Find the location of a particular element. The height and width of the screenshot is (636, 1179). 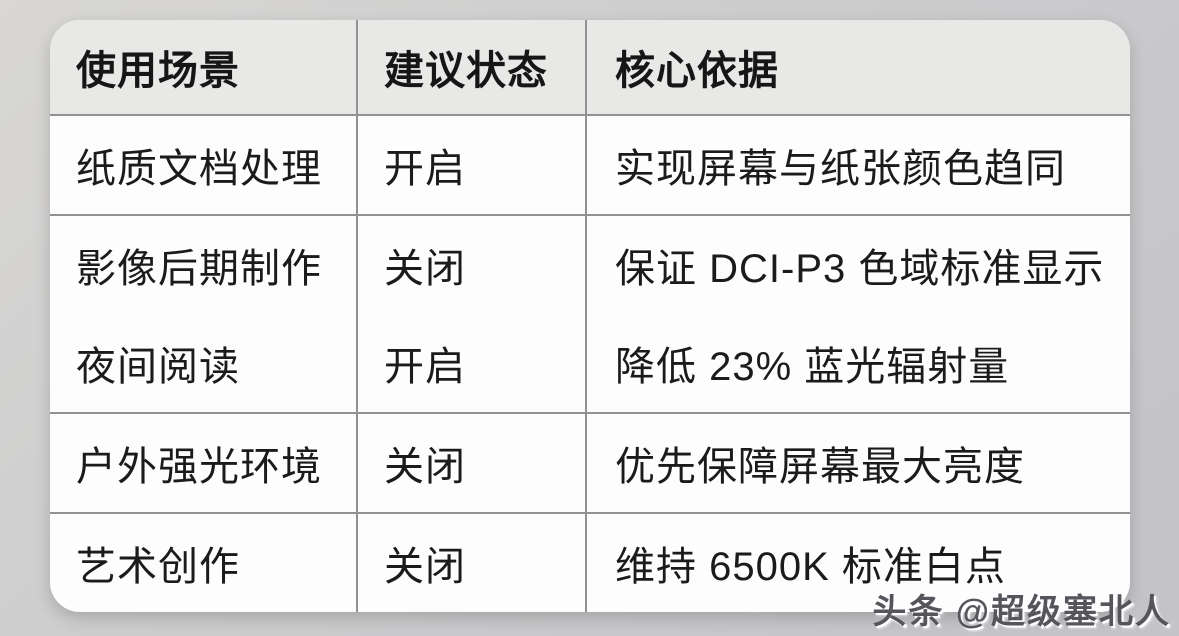

table-row-paper-documents: 纸质文档处理 开启 实现屏幕与纸张颜色趋同 is located at coordinates (590, 164).